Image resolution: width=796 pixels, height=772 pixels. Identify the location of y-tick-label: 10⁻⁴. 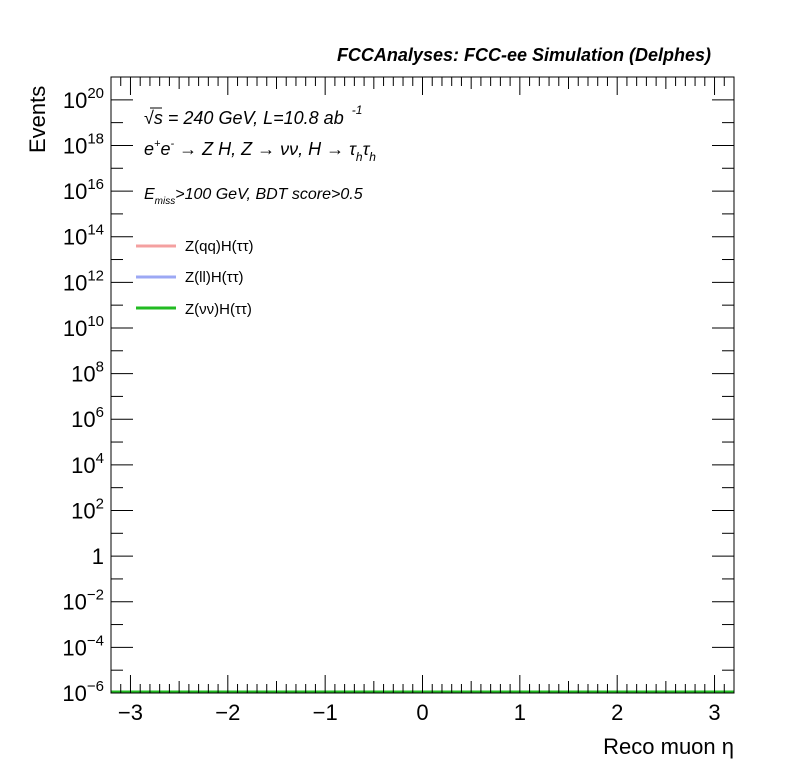
(83, 646).